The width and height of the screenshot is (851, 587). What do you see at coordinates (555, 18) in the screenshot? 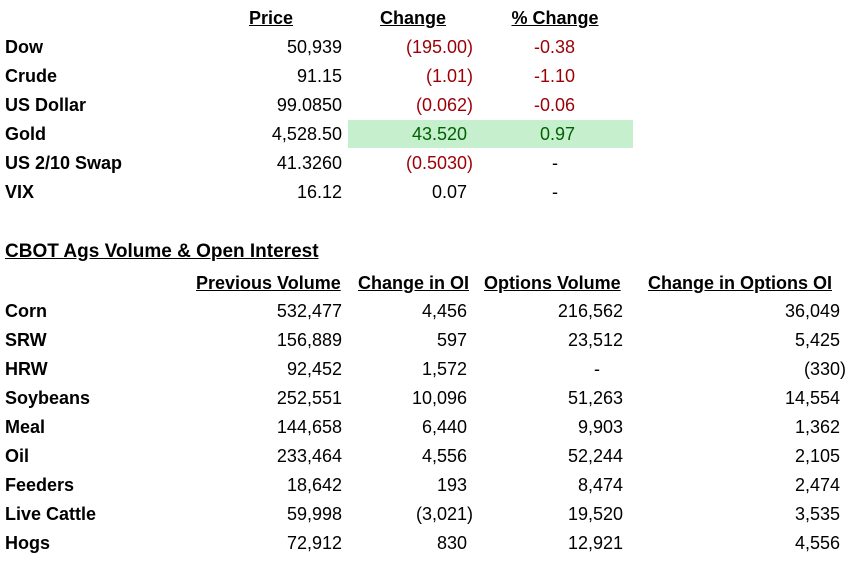
I see `column-header: % Change` at bounding box center [555, 18].